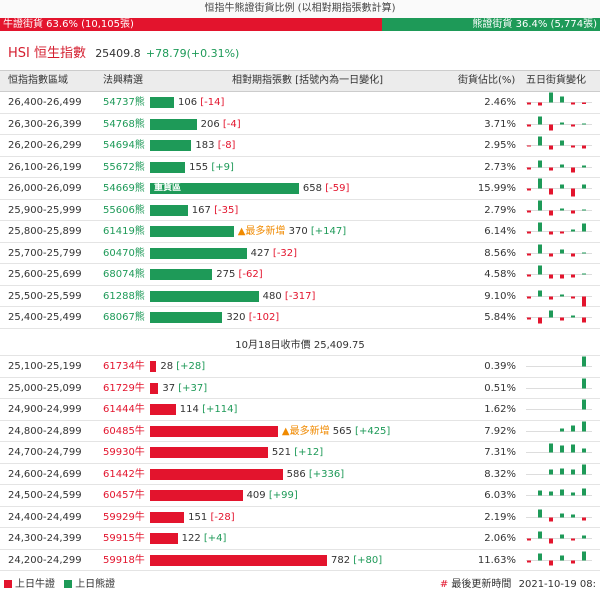  I want to click on range-label: 24,400-24,499, so click(45, 517).